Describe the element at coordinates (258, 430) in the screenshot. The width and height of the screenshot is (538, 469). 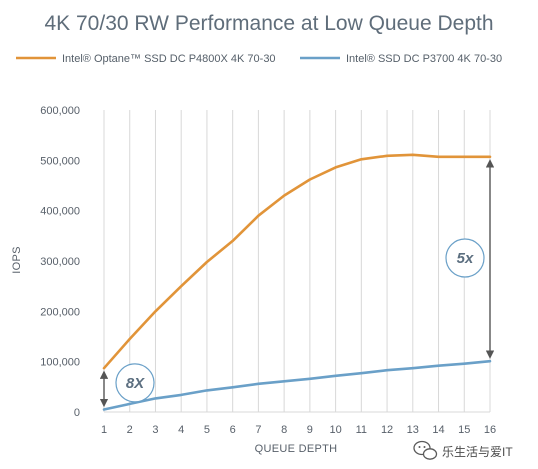
I see `x-tick-label: 7` at that location.